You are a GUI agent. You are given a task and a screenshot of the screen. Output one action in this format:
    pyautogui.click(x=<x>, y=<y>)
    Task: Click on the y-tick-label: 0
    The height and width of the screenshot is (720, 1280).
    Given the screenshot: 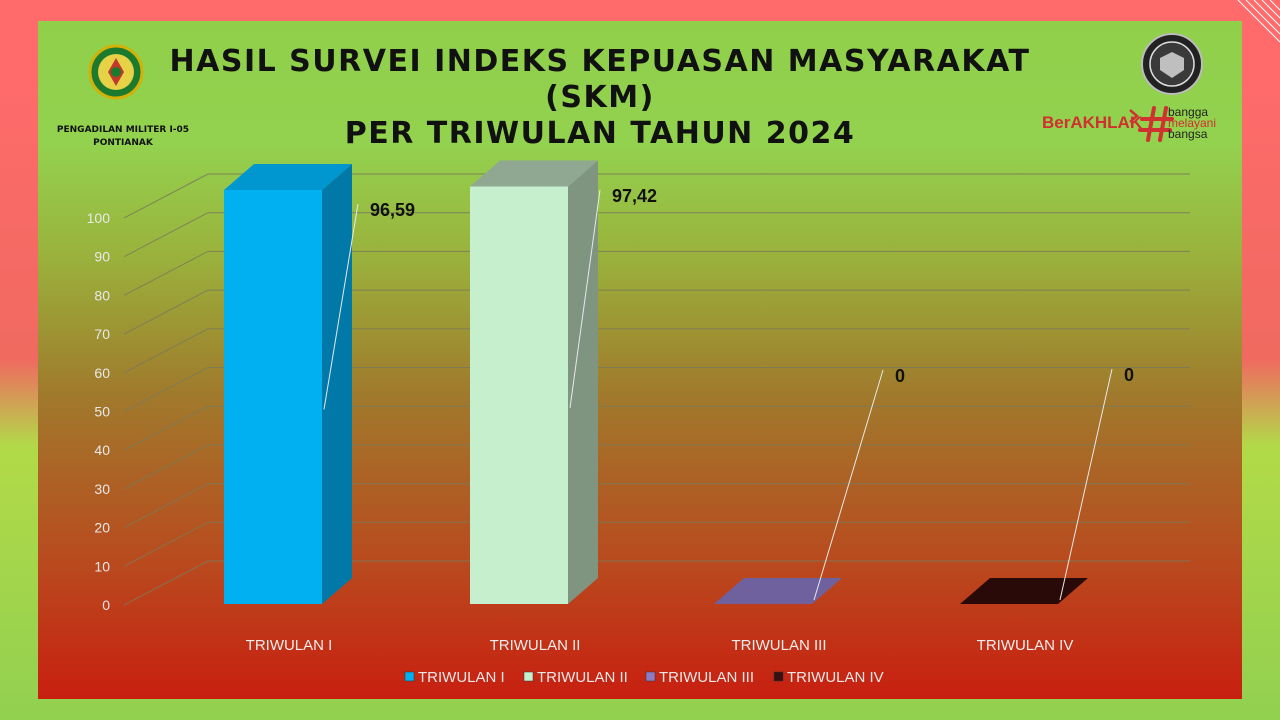 What is the action you would take?
    pyautogui.click(x=106, y=605)
    